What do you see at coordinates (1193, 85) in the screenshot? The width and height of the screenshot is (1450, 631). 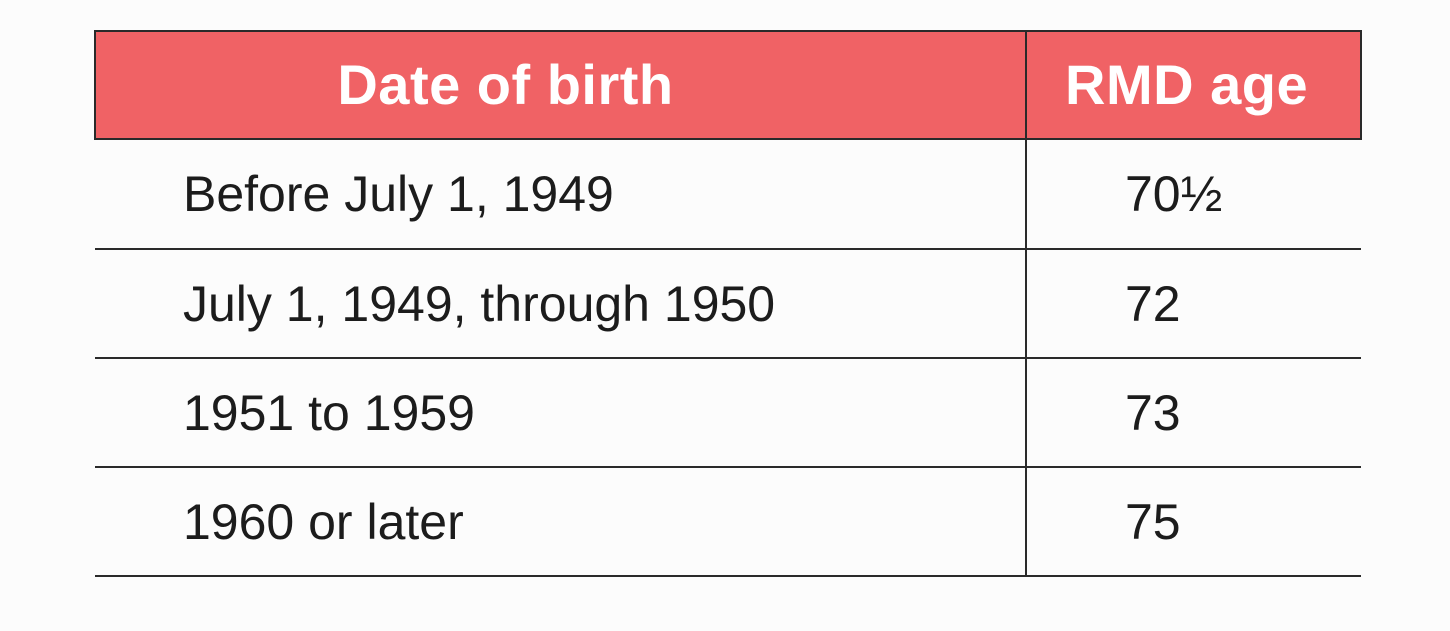 I see `column-header-rmd-age: RMD age` at bounding box center [1193, 85].